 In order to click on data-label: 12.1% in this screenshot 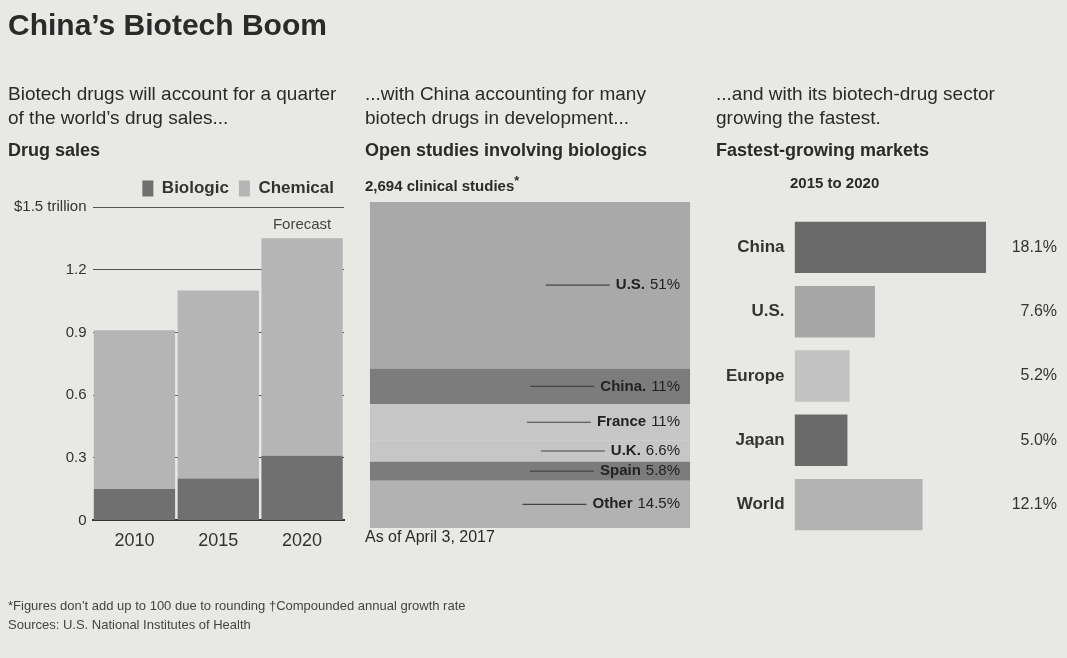, I will do `click(1034, 504)`.